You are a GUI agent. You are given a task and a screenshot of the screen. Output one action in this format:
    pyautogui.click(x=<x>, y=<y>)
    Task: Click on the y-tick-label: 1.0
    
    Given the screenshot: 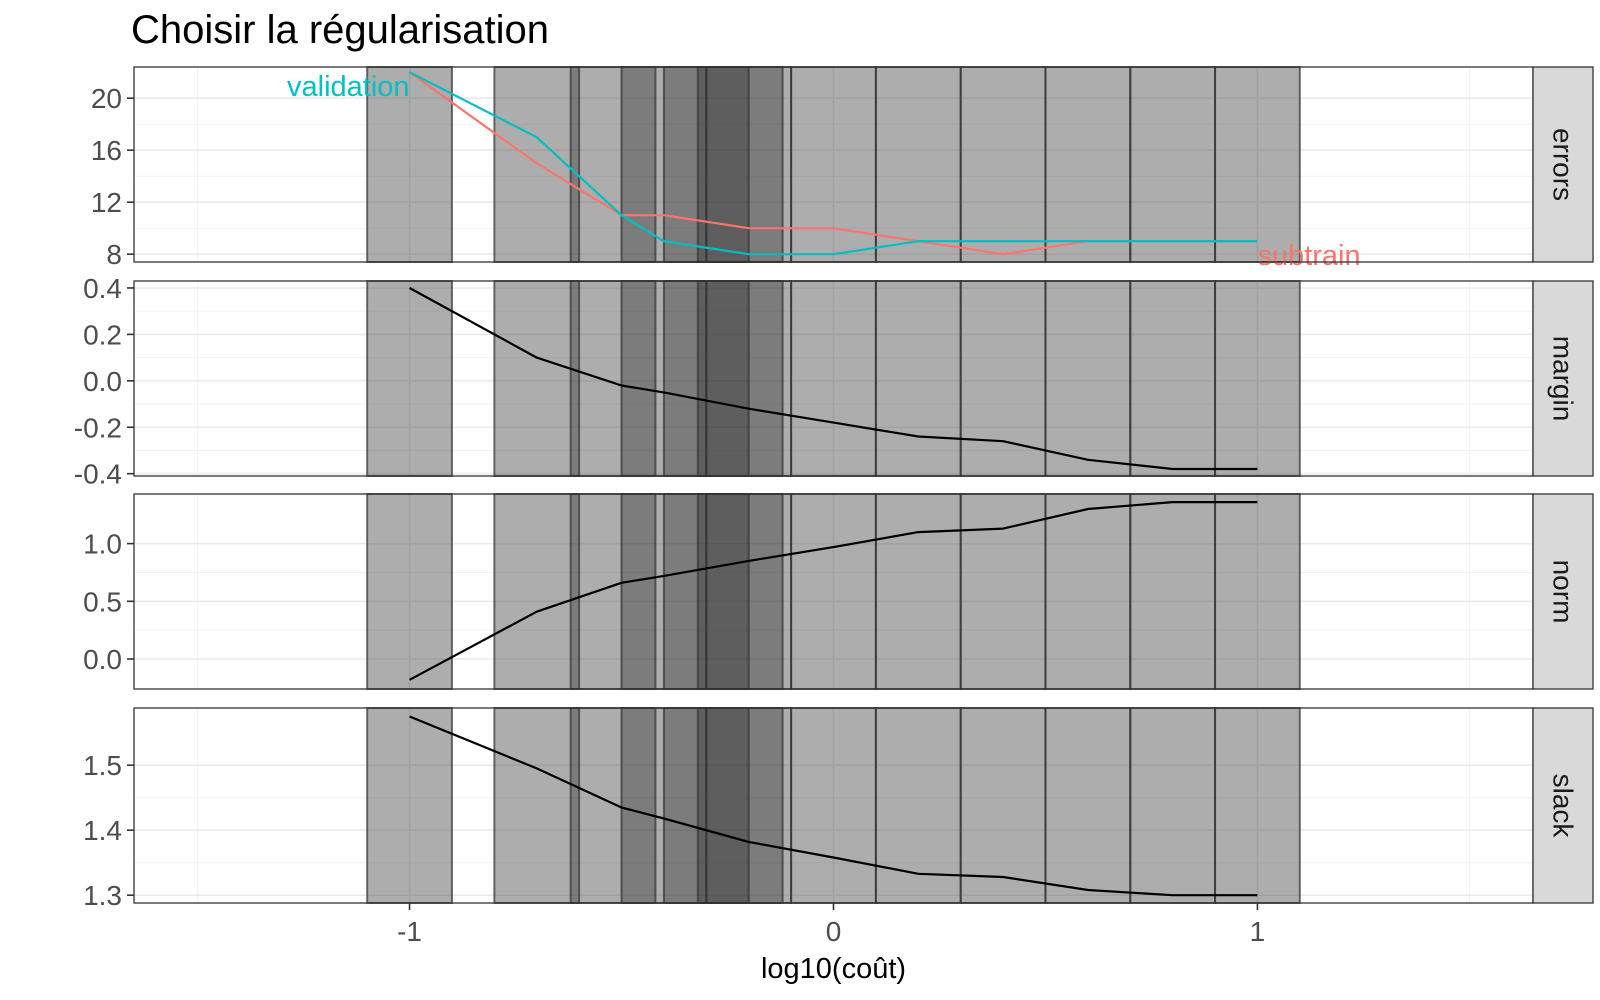 What is the action you would take?
    pyautogui.click(x=102, y=544)
    